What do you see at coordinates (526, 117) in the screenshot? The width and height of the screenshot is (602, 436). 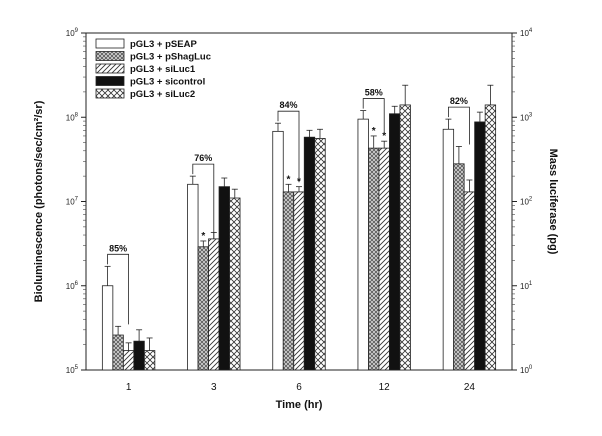 I see `y-right-tick-label: 10³` at bounding box center [526, 117].